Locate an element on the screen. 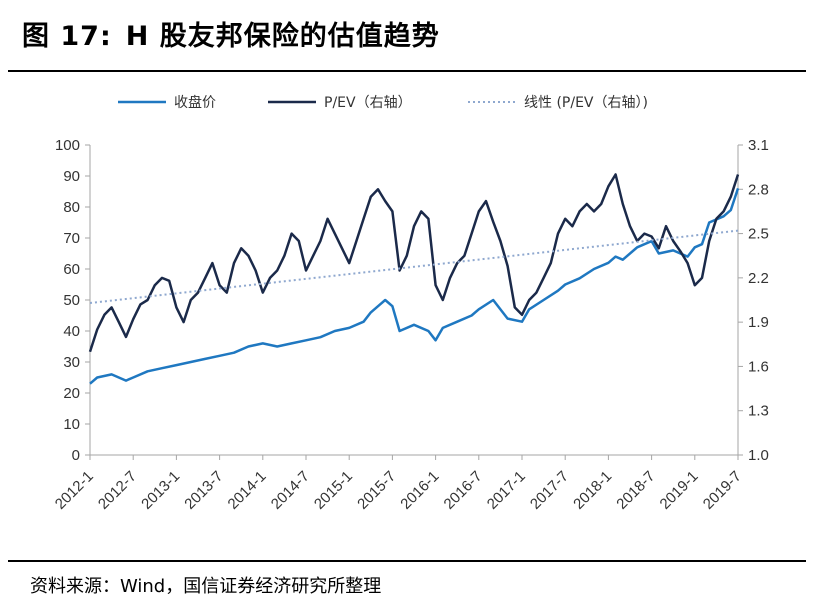 This screenshot has height=616, width=821. left-axis-tick-label: 70 is located at coordinates (71, 238).